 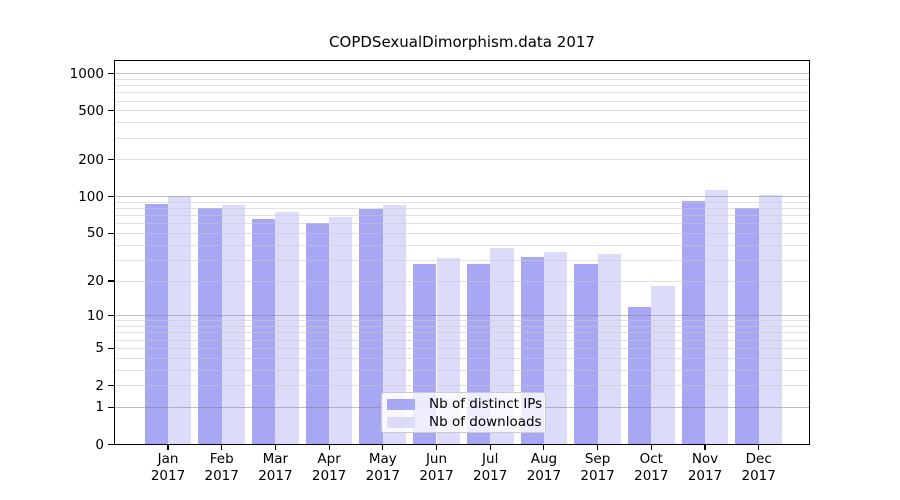 What do you see at coordinates (91, 159) in the screenshot?
I see `y-tick-label-200: 200` at bounding box center [91, 159].